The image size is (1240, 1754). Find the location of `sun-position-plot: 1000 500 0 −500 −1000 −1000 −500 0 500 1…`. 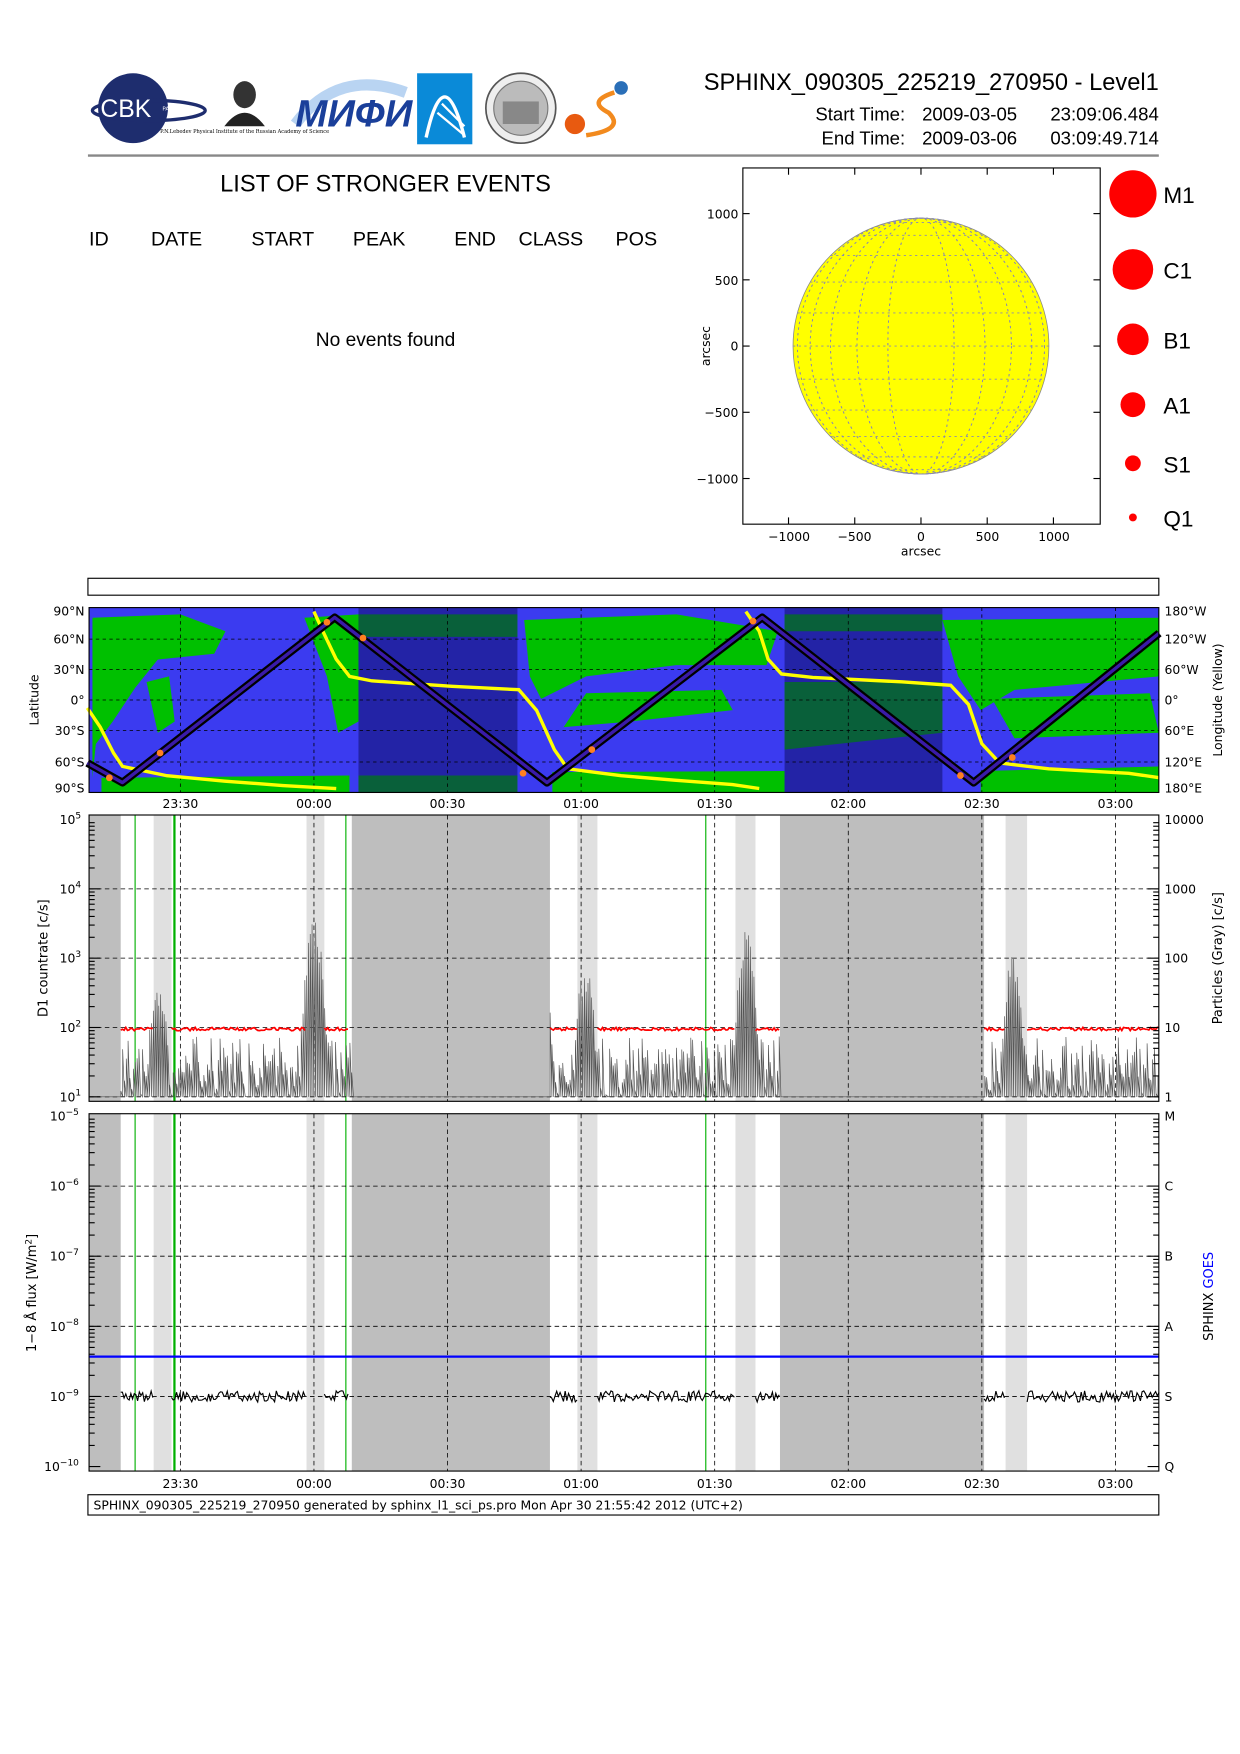

sun-position-plot: 1000 500 0 −500 −1000 −1000 −500 0 500 1… is located at coordinates (898, 363).